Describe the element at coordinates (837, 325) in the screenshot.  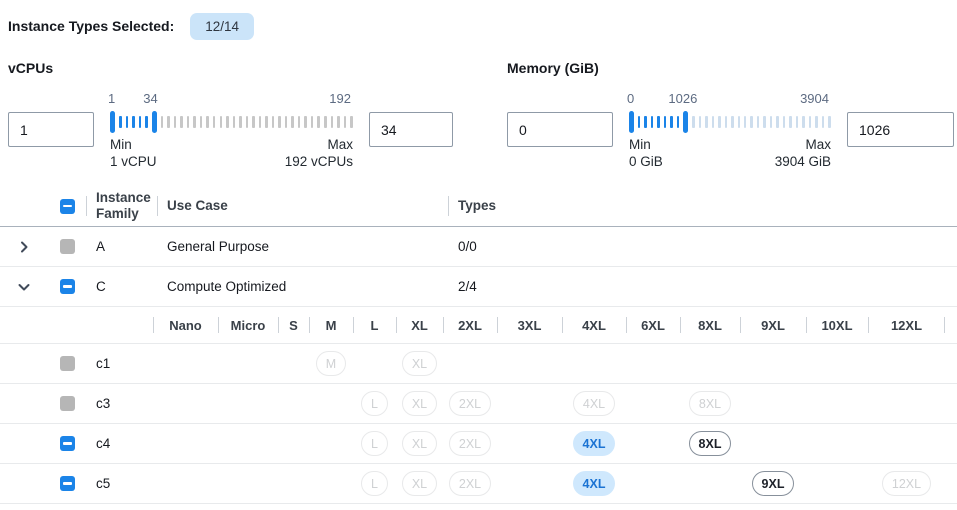
I see `size-column-header-10xl: 10XL` at that location.